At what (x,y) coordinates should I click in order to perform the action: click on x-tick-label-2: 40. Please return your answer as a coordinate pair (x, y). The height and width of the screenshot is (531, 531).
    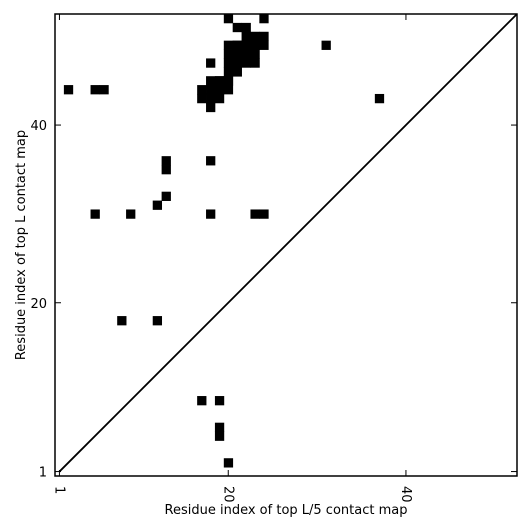
    Looking at the image, I should click on (405, 494).